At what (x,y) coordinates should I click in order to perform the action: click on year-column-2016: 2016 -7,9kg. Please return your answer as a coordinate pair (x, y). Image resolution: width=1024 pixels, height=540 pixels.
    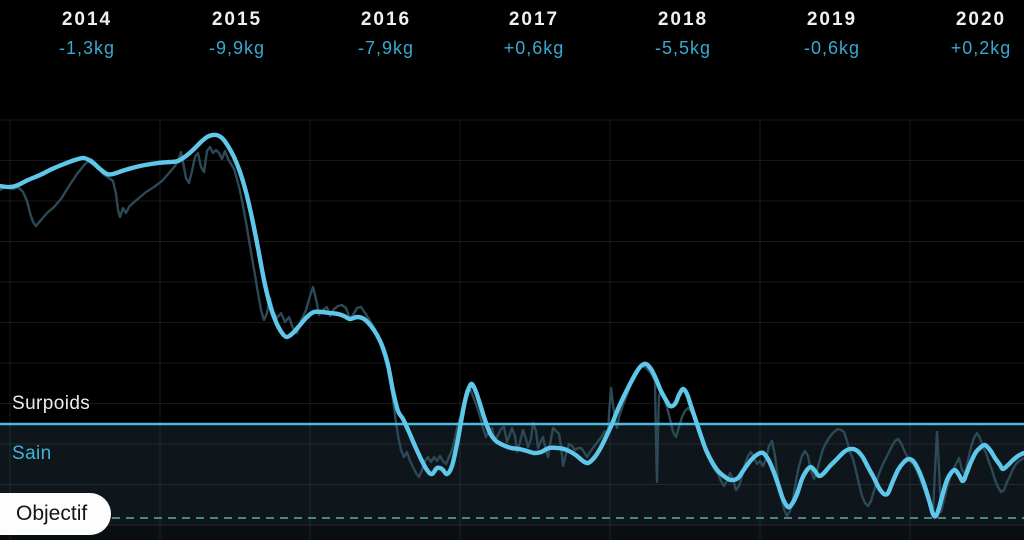
    Looking at the image, I should click on (386, 33).